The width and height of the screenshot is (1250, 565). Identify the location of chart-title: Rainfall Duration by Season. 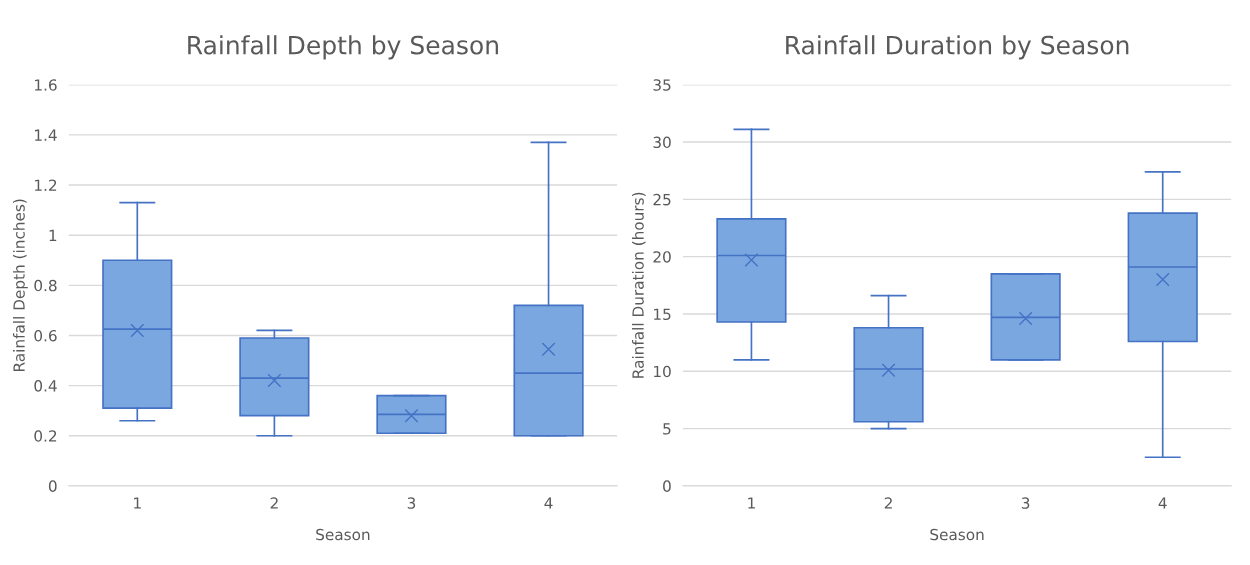
(957, 47).